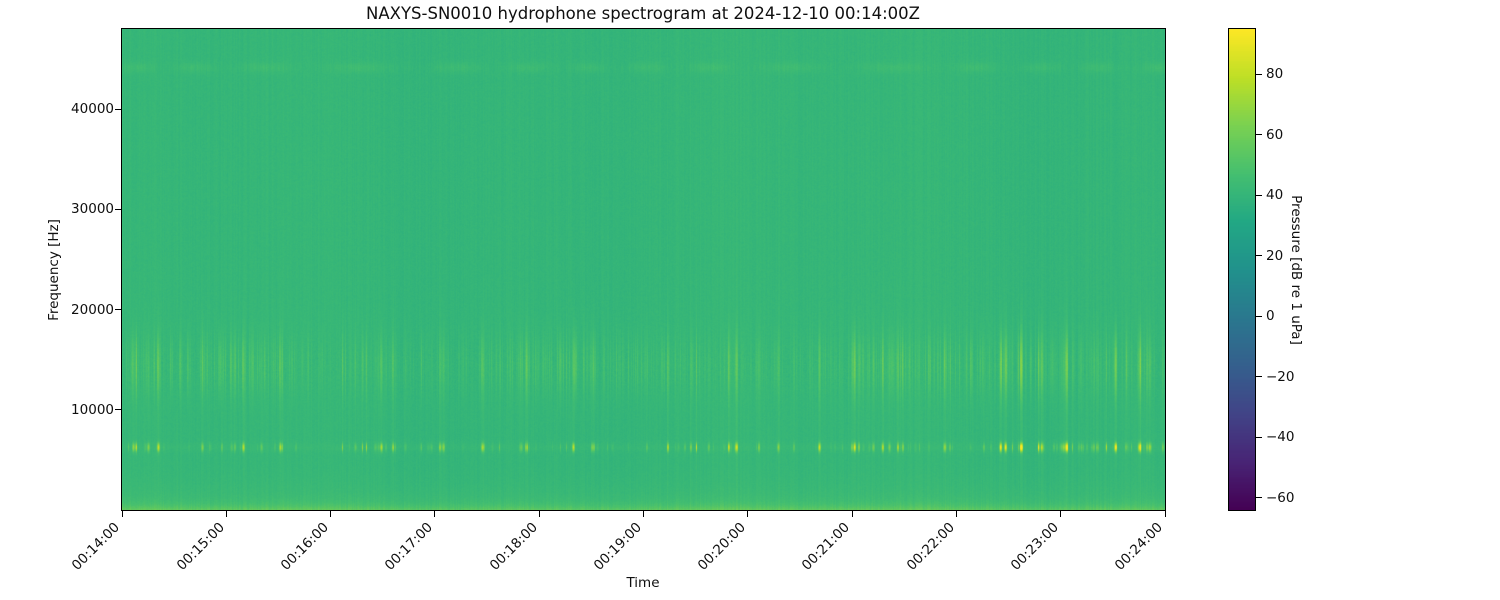  Describe the element at coordinates (930, 546) in the screenshot. I see `x-tick-label-text: 00:22:00` at that location.